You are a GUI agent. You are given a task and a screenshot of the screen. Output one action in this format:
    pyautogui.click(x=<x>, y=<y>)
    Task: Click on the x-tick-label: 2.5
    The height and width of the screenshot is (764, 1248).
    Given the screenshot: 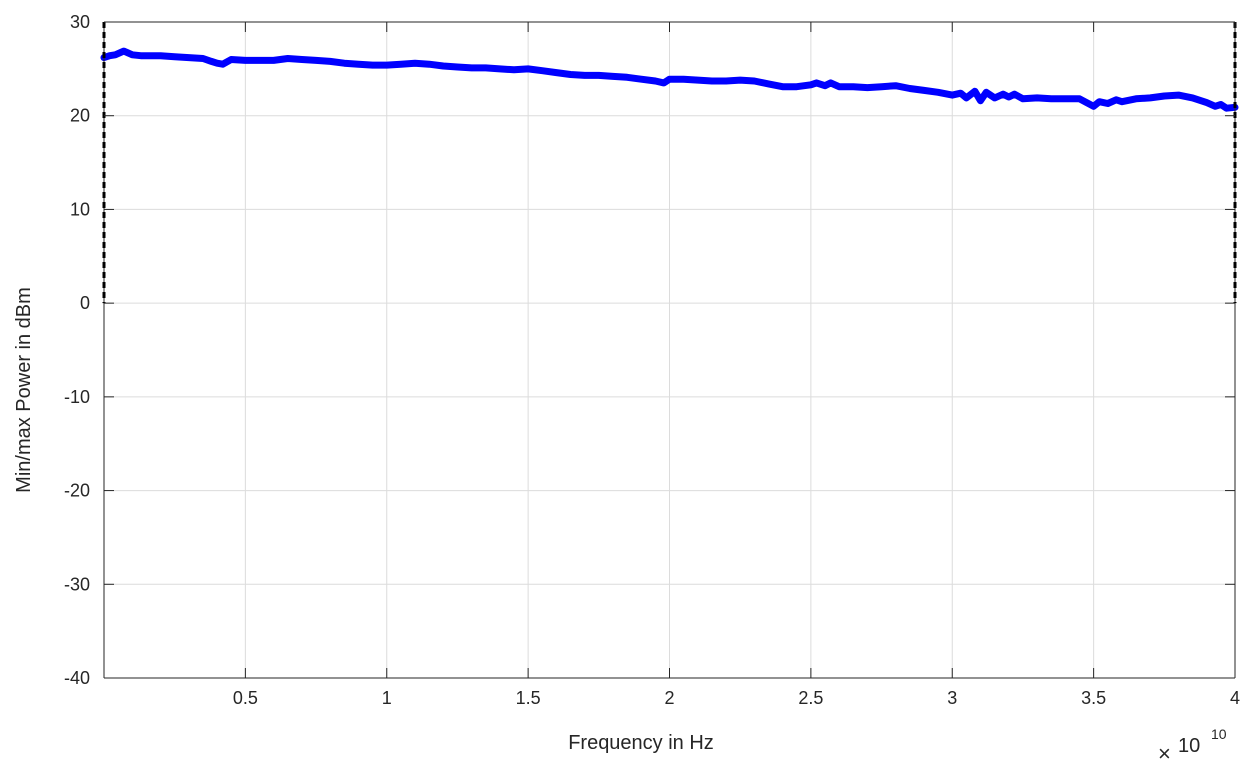 What is the action you would take?
    pyautogui.click(x=810, y=698)
    